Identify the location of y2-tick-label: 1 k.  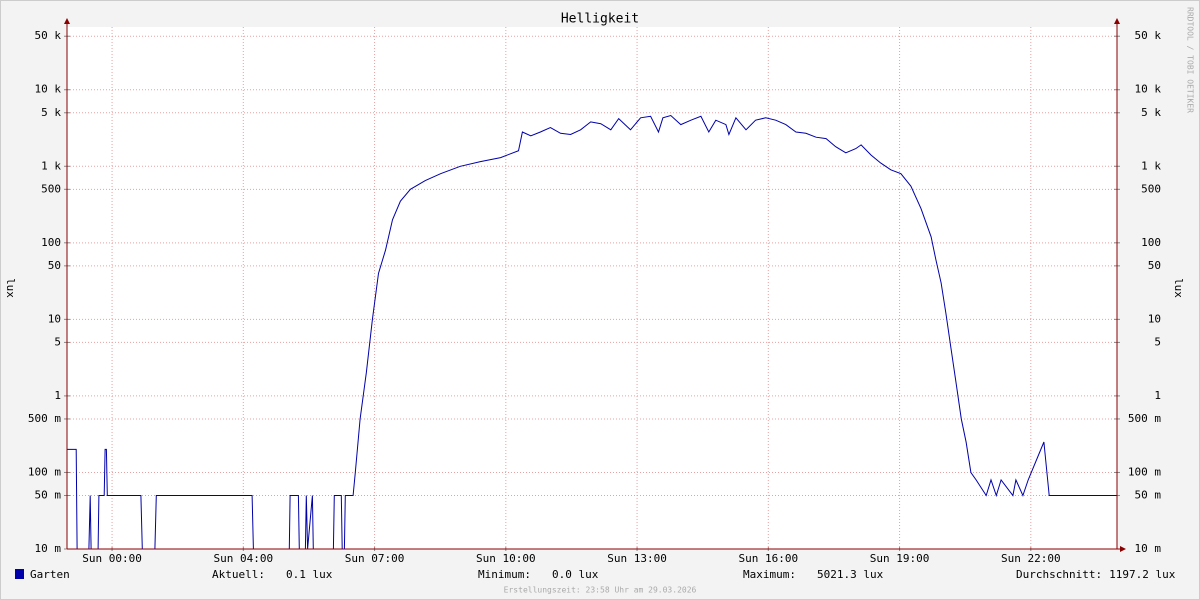
(1151, 165).